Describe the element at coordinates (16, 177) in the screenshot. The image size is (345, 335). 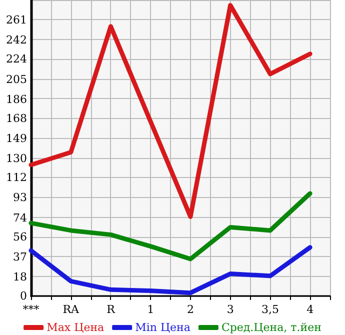
I see `y-tick-label: 112` at that location.